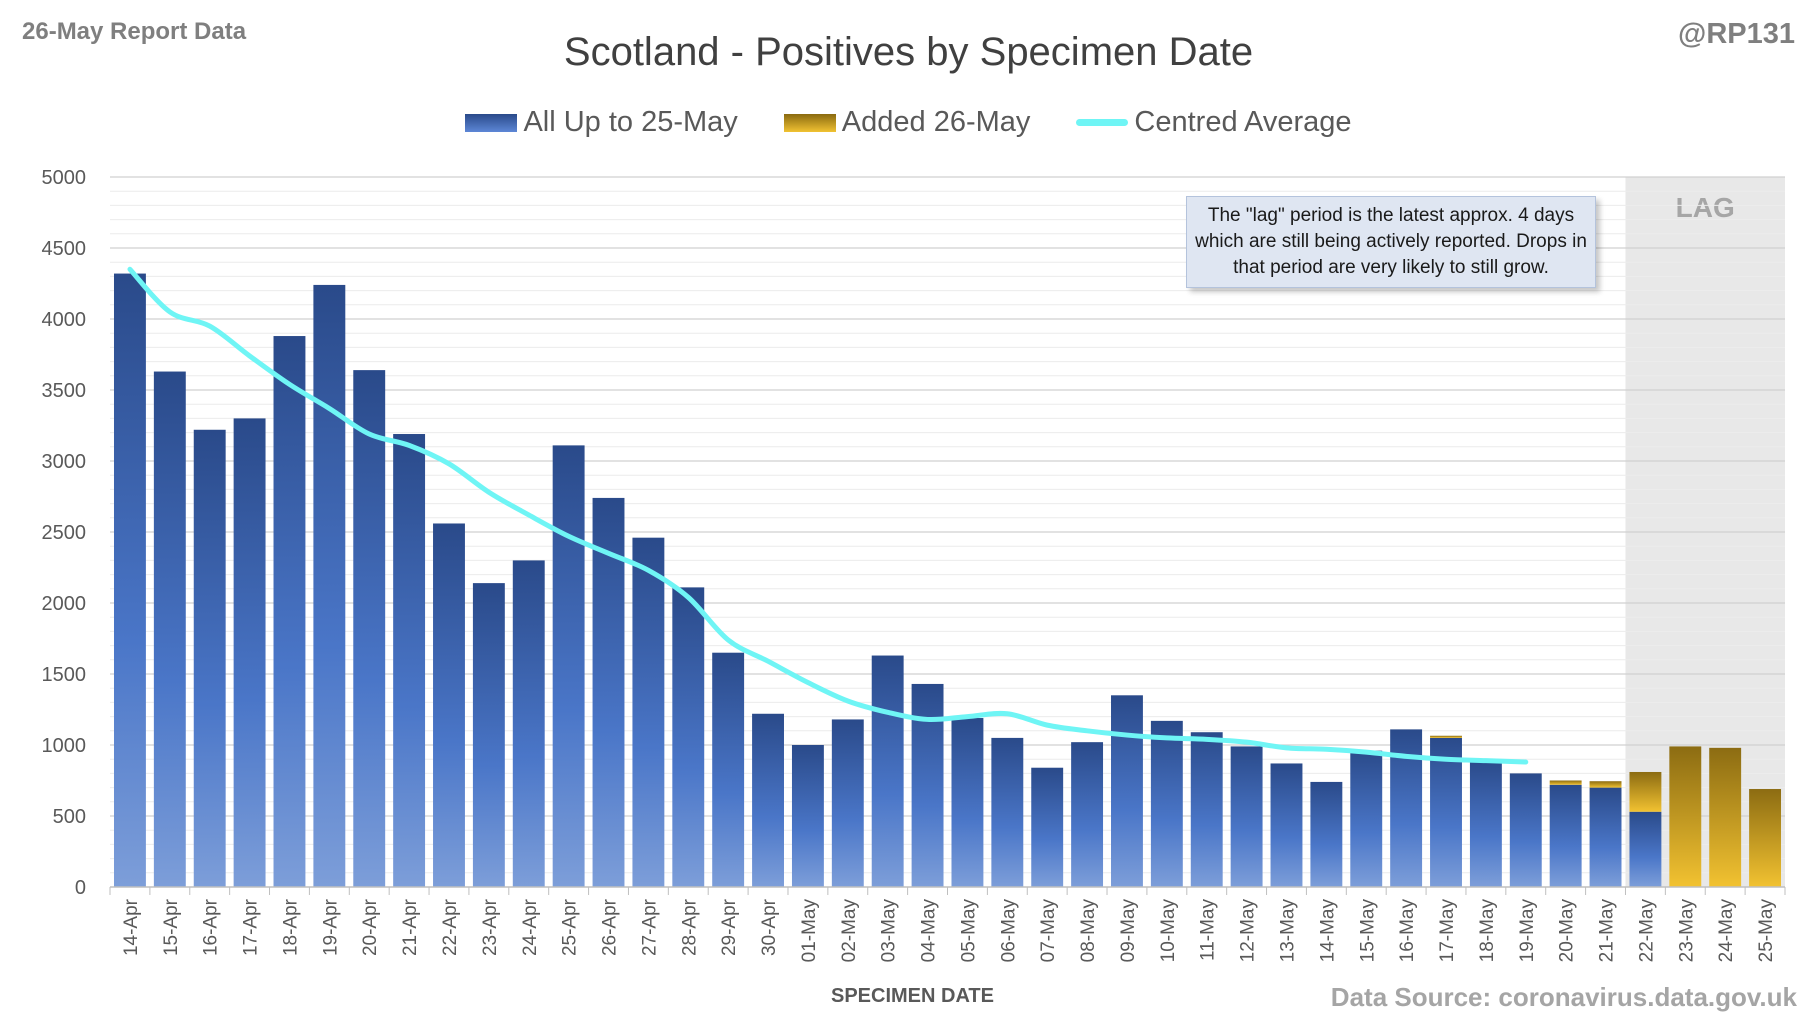 Image resolution: width=1817 pixels, height=1022 pixels. Describe the element at coordinates (630, 122) in the screenshot. I see `legend-label-base: All Up to 25-May` at that location.